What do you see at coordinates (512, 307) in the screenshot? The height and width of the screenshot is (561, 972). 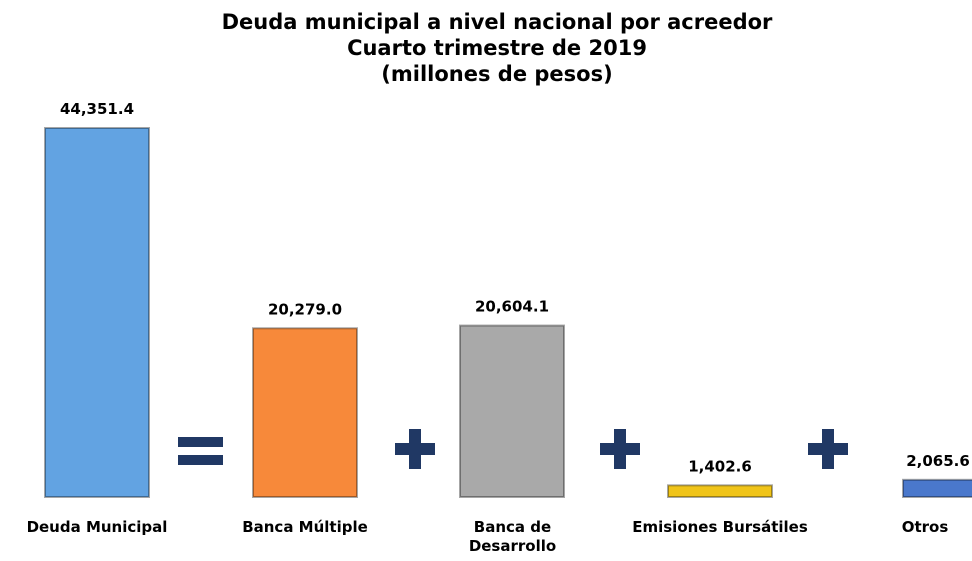 I see `data-label: 20,604.1` at bounding box center [512, 307].